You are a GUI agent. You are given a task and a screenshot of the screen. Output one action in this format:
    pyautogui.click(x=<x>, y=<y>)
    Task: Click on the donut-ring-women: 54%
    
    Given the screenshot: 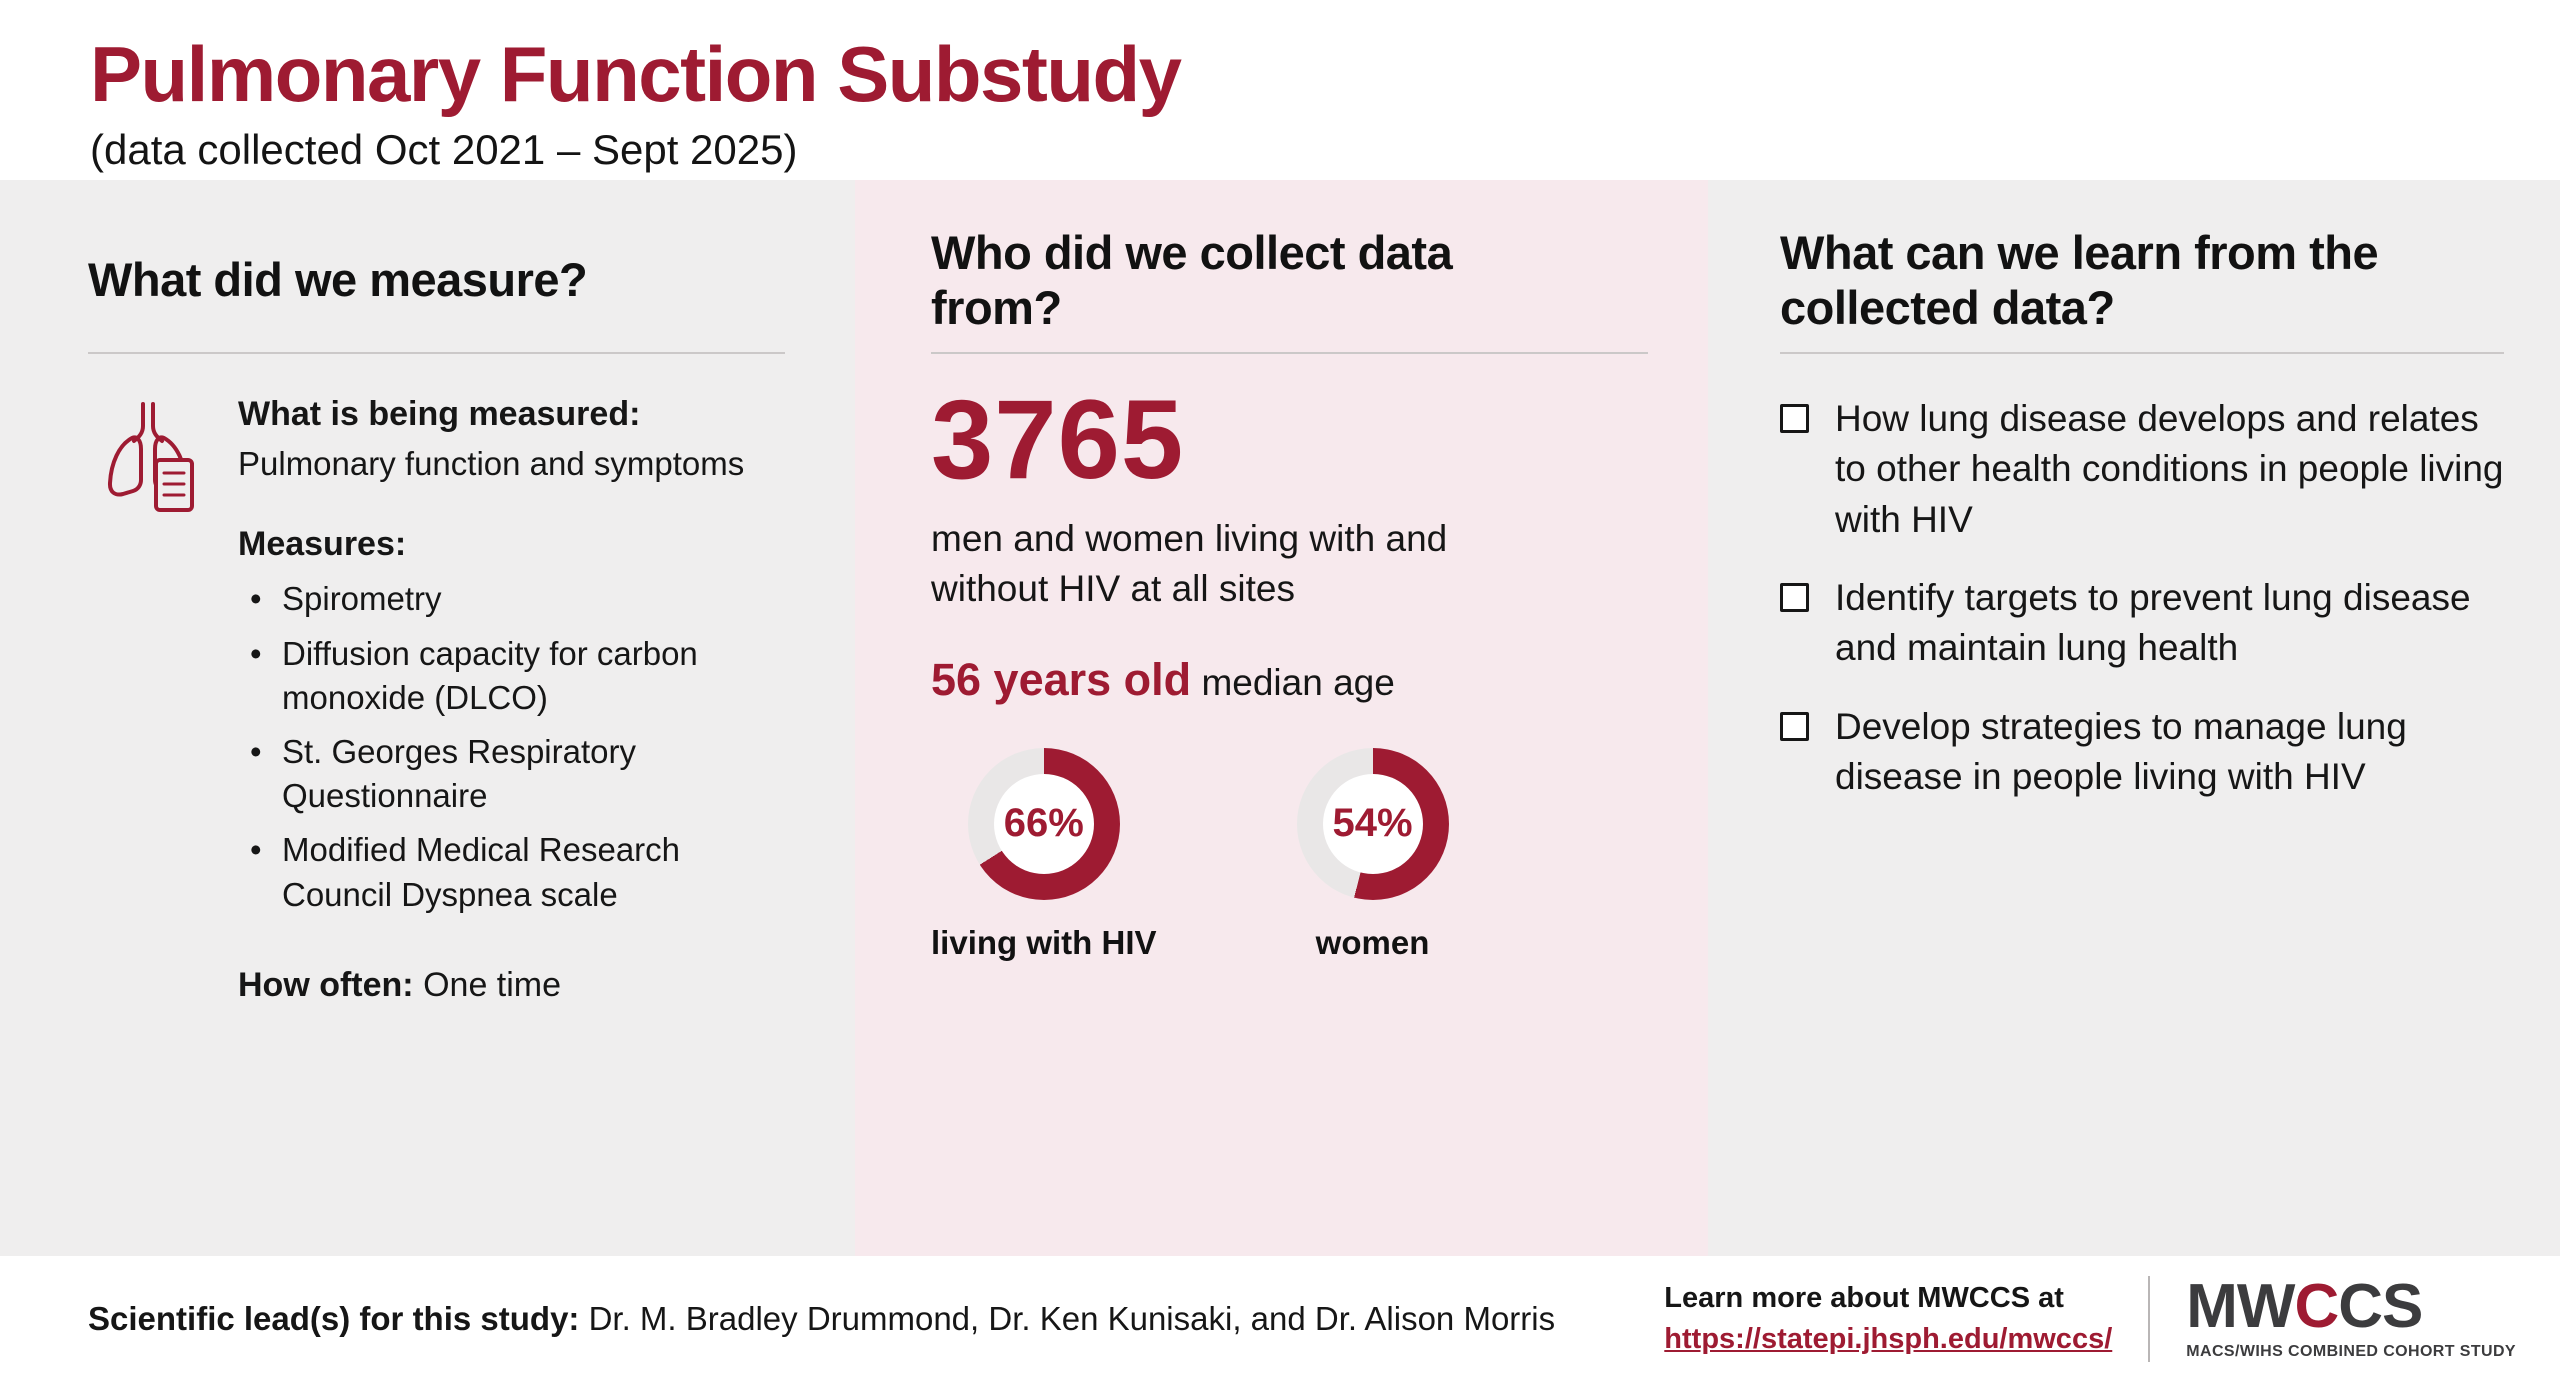 What is the action you would take?
    pyautogui.click(x=1372, y=823)
    